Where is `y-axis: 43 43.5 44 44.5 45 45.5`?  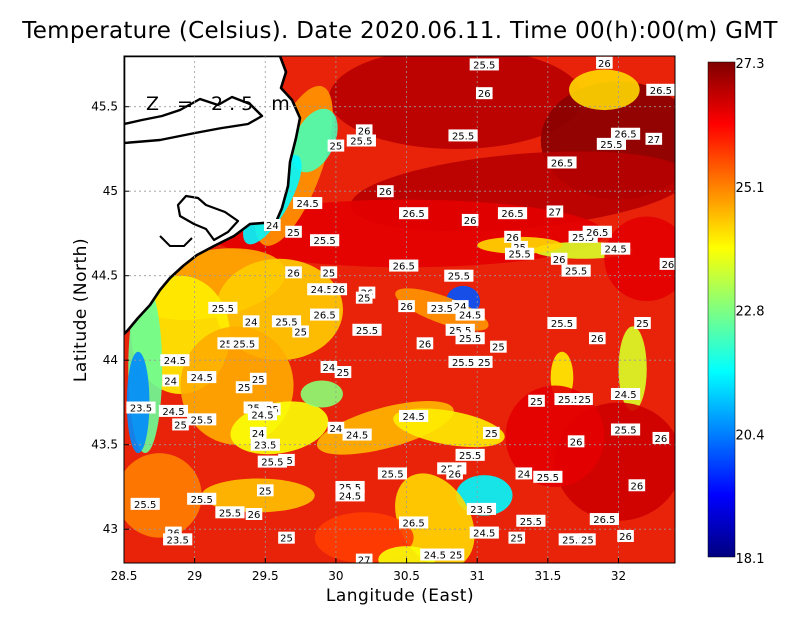
y-axis: 43 43.5 44 44.5 45 45.5 is located at coordinates (110, 318).